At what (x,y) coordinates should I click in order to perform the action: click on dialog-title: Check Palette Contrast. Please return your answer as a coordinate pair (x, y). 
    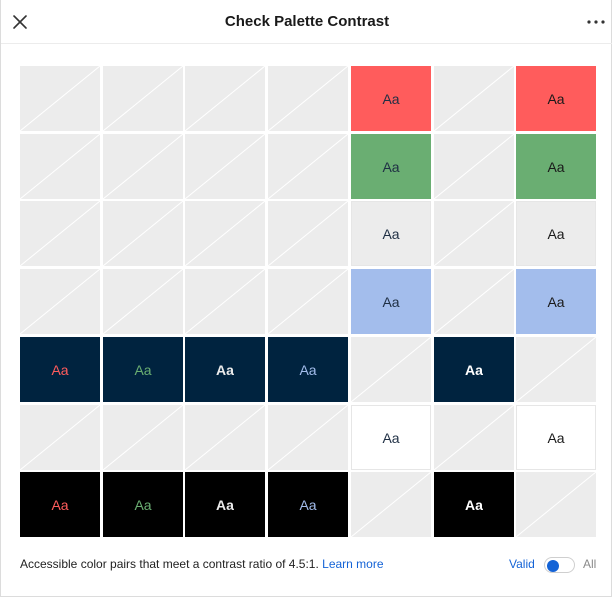
    Looking at the image, I should click on (307, 21).